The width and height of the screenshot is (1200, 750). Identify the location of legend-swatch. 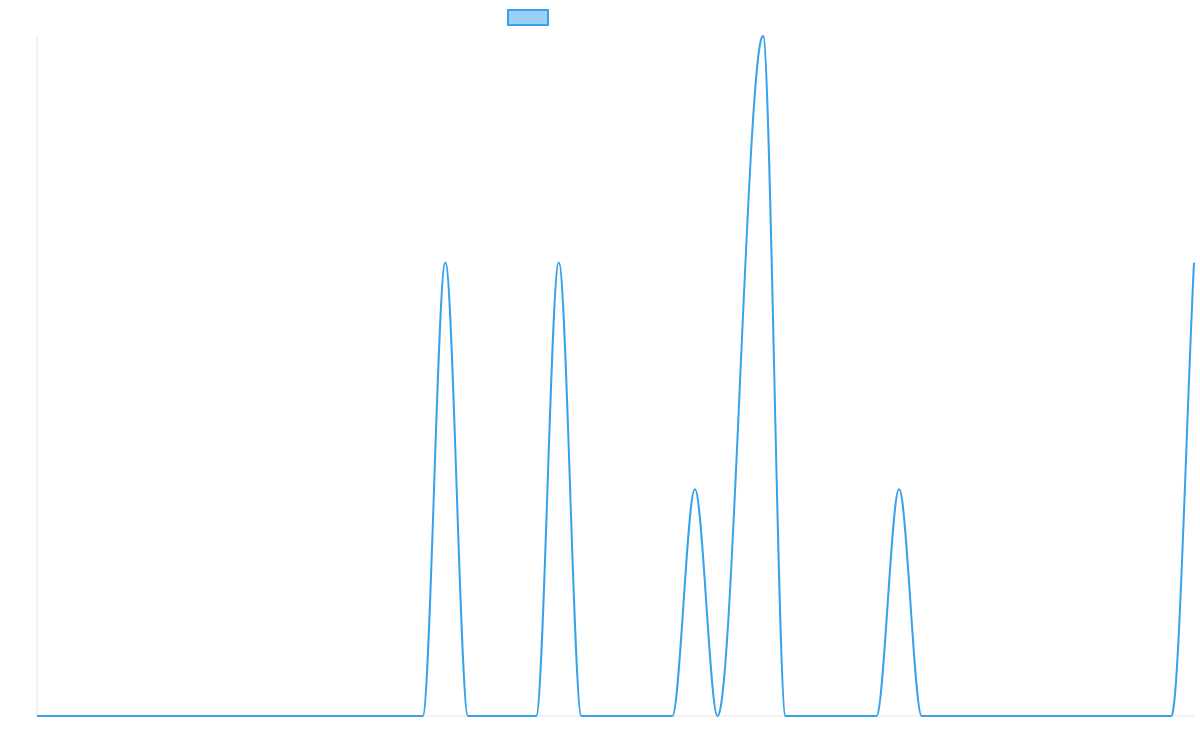
(528, 17).